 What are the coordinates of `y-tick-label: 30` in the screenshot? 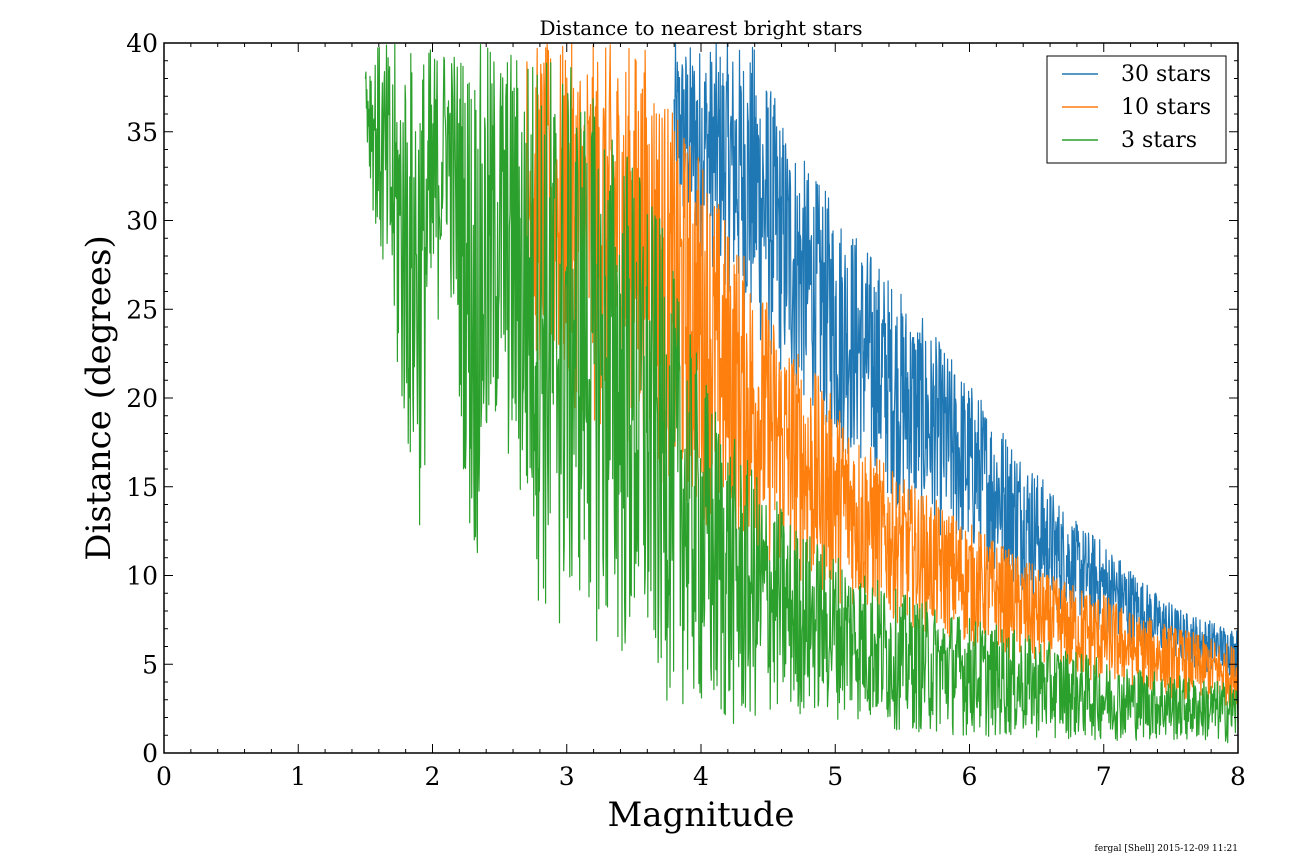 It's located at (142, 221).